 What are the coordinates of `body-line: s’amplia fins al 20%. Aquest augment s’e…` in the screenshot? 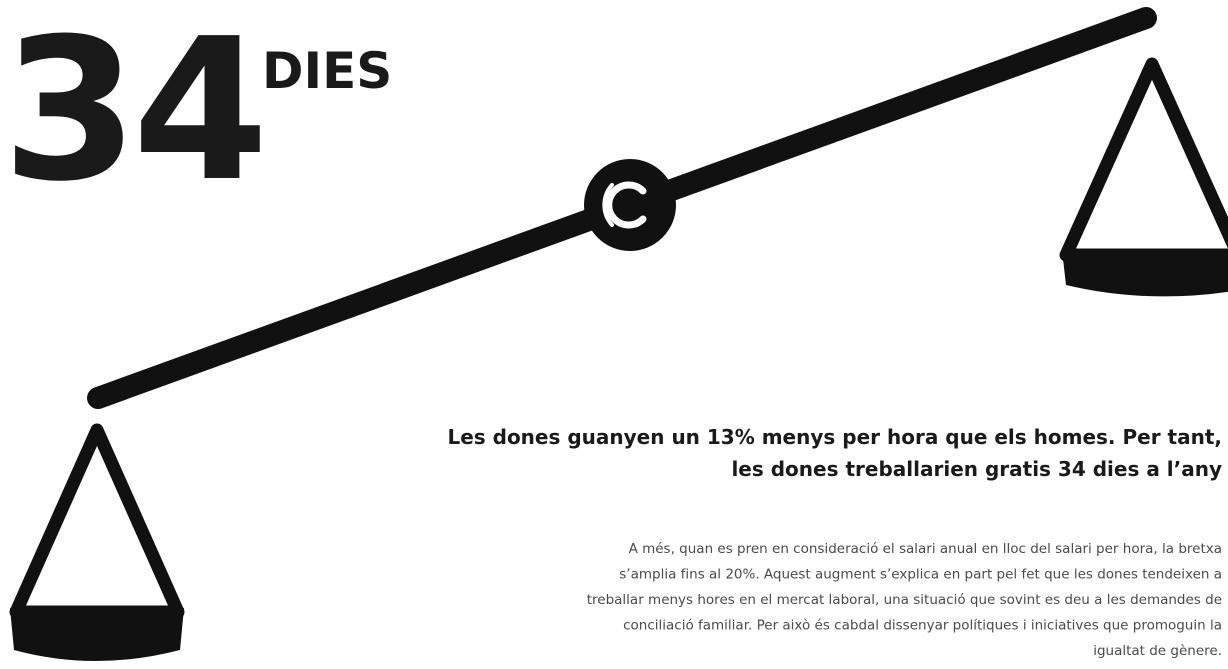 It's located at (920, 575).